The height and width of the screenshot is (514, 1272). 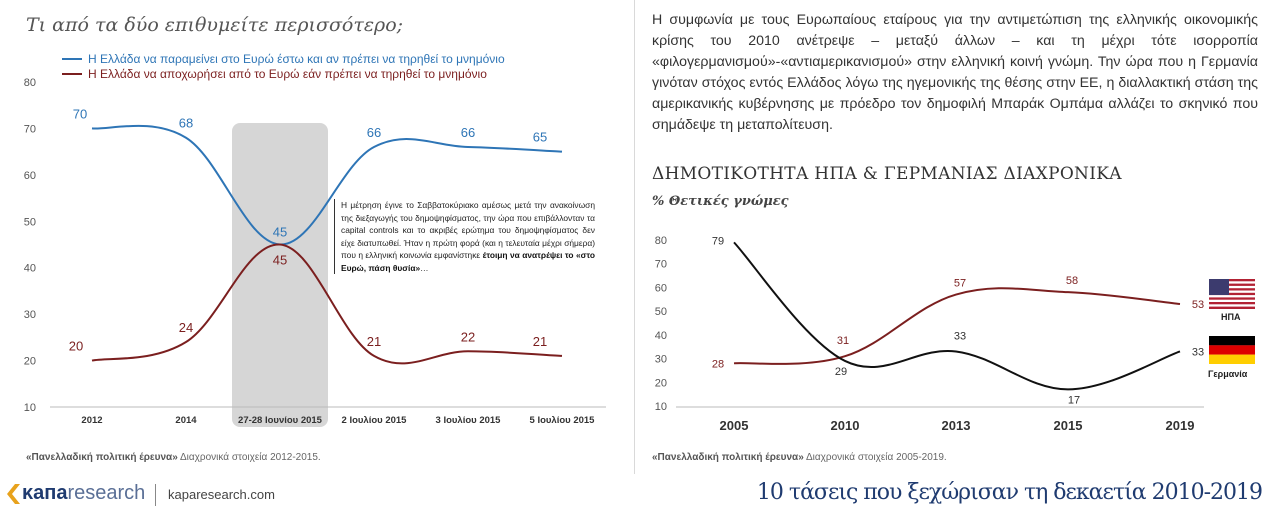 I want to click on data-label: 57, so click(x=960, y=284).